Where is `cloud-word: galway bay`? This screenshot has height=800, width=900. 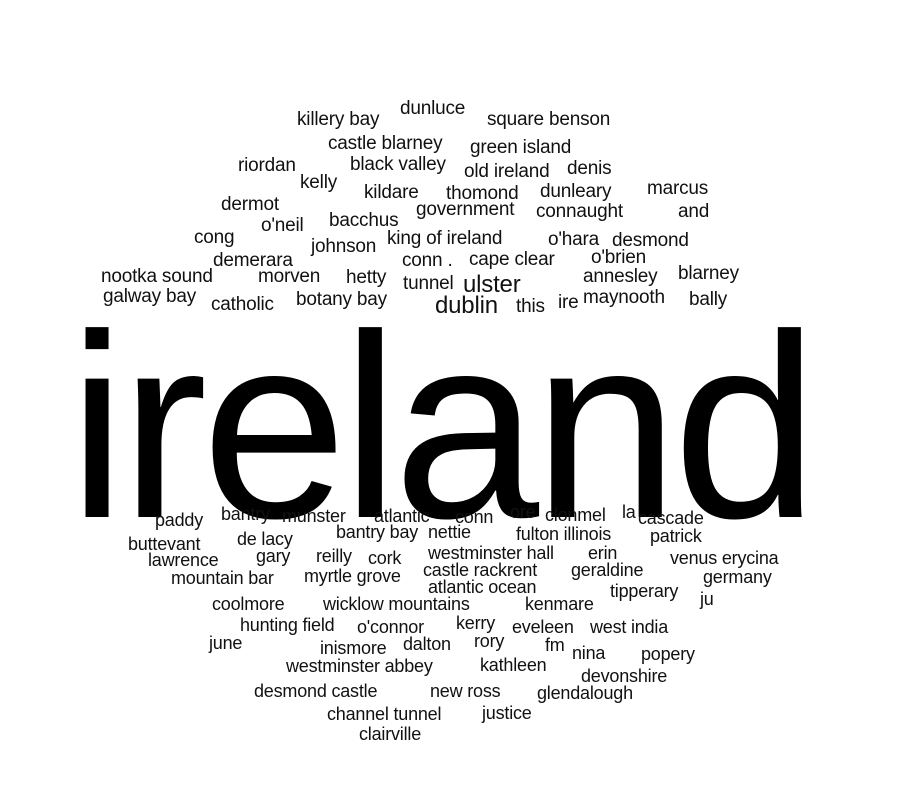 cloud-word: galway bay is located at coordinates (150, 296).